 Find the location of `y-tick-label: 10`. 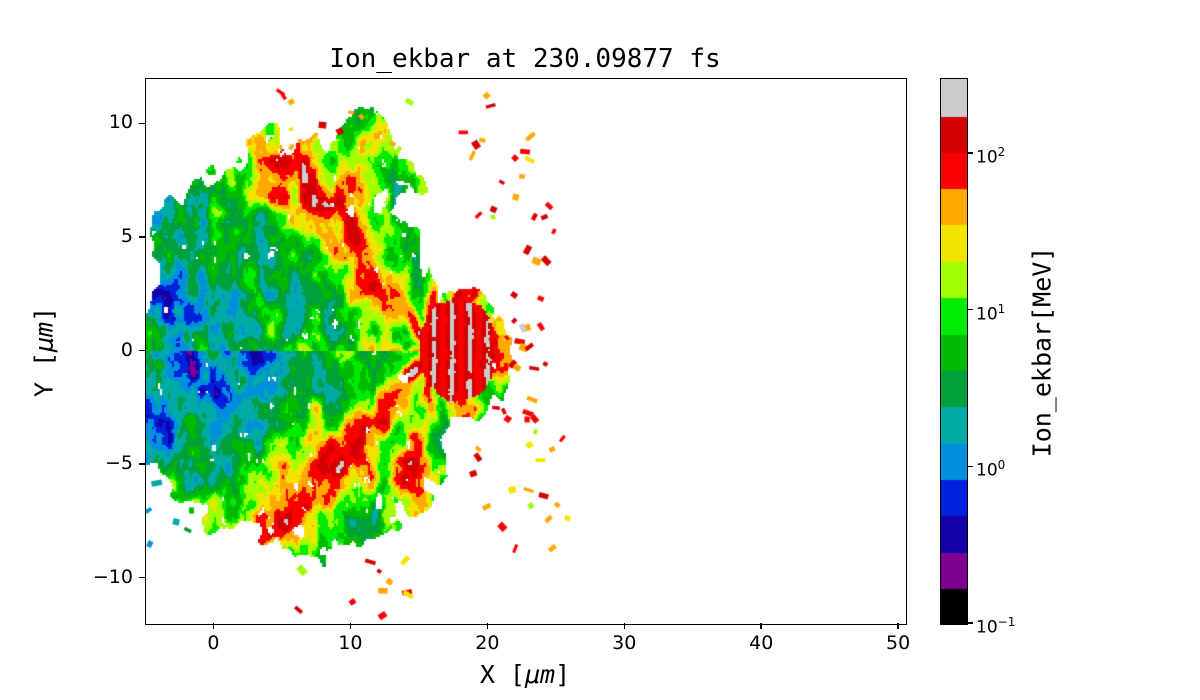

y-tick-label: 10 is located at coordinates (120, 122).